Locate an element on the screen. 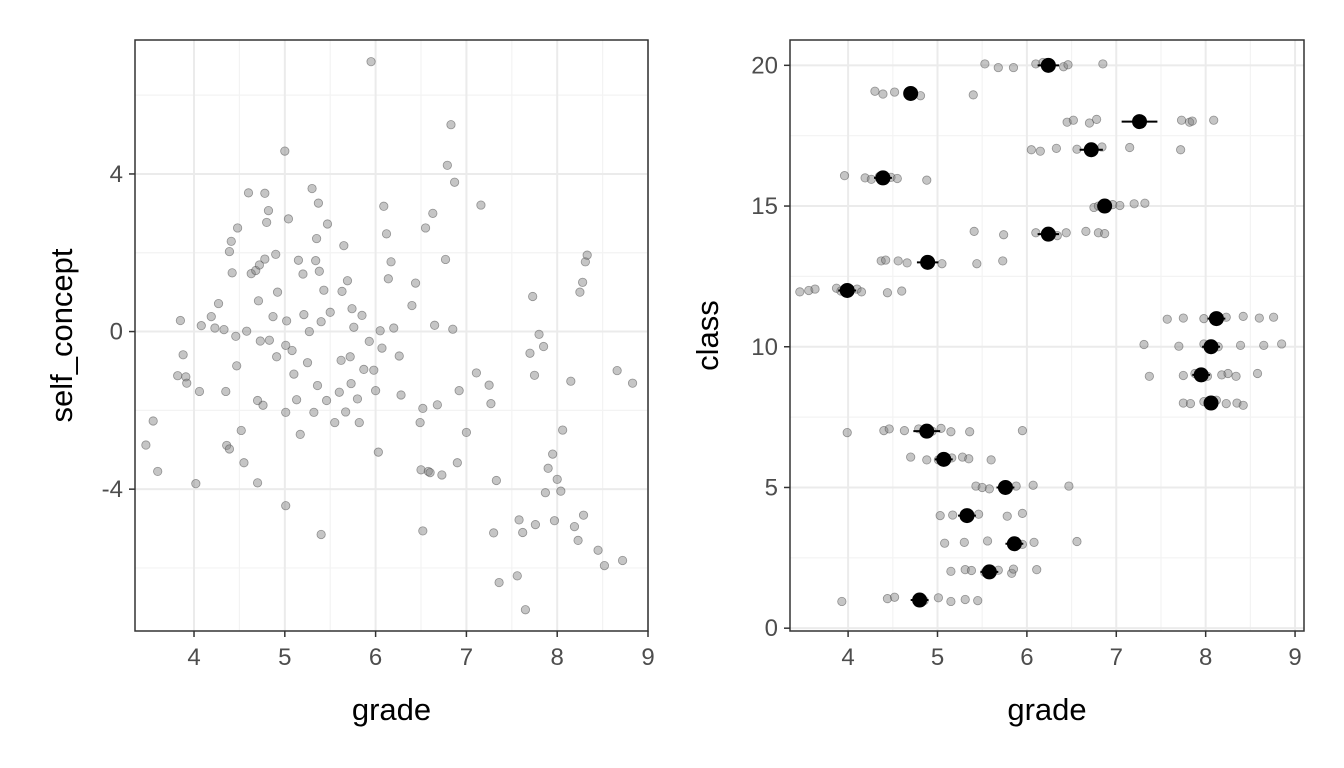 Image resolution: width=1344 pixels, height=768 pixels. x-axis-title: grade is located at coordinates (1046, 709).